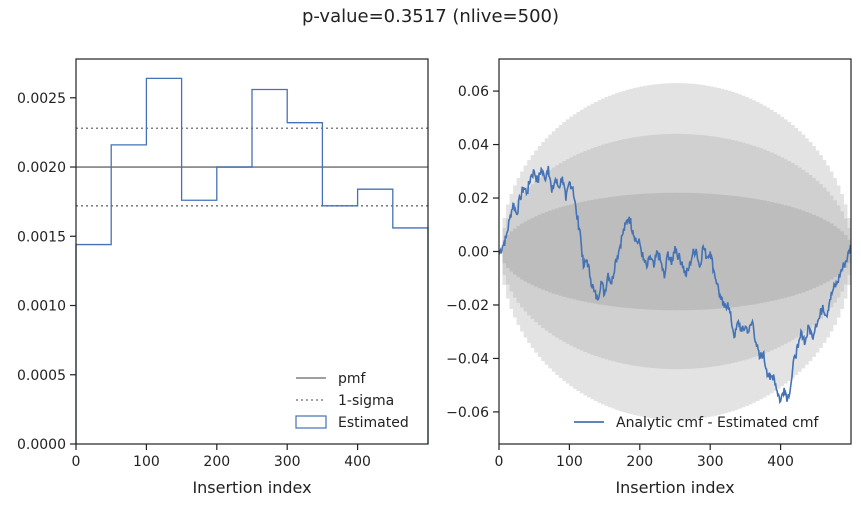  I want to click on y-tick-label: 0.06, so click(473, 92).